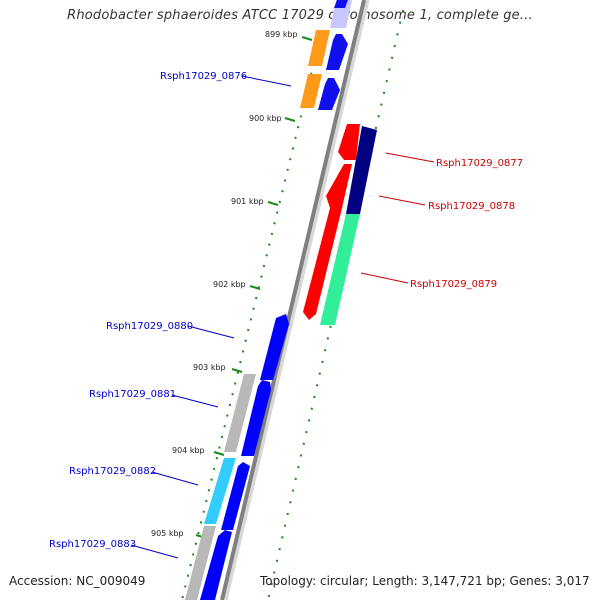  What do you see at coordinates (92, 544) in the screenshot?
I see `gene-label-0883: Rsph17029_0883` at bounding box center [92, 544].